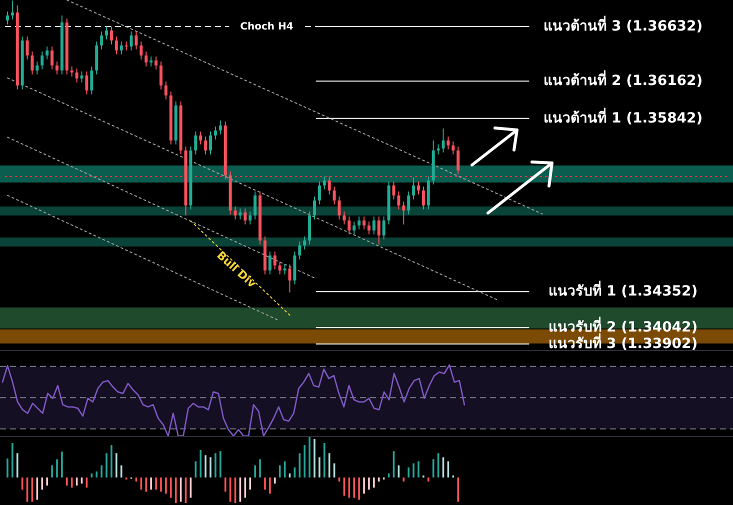 The height and width of the screenshot is (505, 733). I want to click on ref-line-label: แนวต้านที่ 1 (1.35842), so click(623, 116).